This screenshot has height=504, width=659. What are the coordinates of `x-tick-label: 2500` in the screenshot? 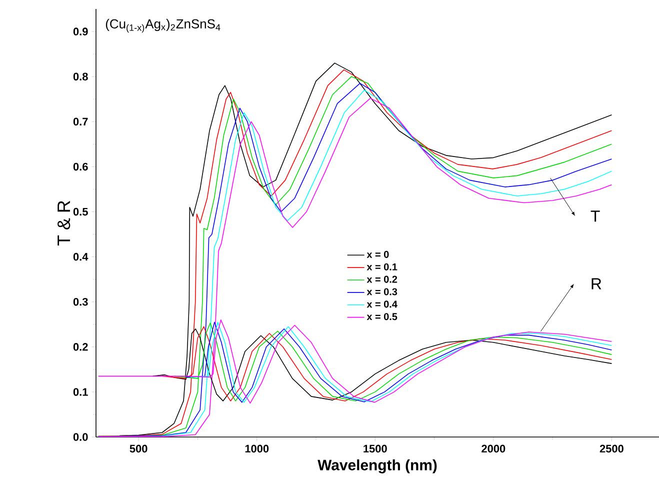 It's located at (612, 448).